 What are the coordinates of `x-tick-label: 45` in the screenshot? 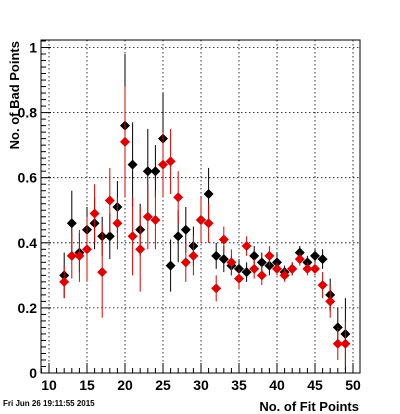 It's located at (315, 385).